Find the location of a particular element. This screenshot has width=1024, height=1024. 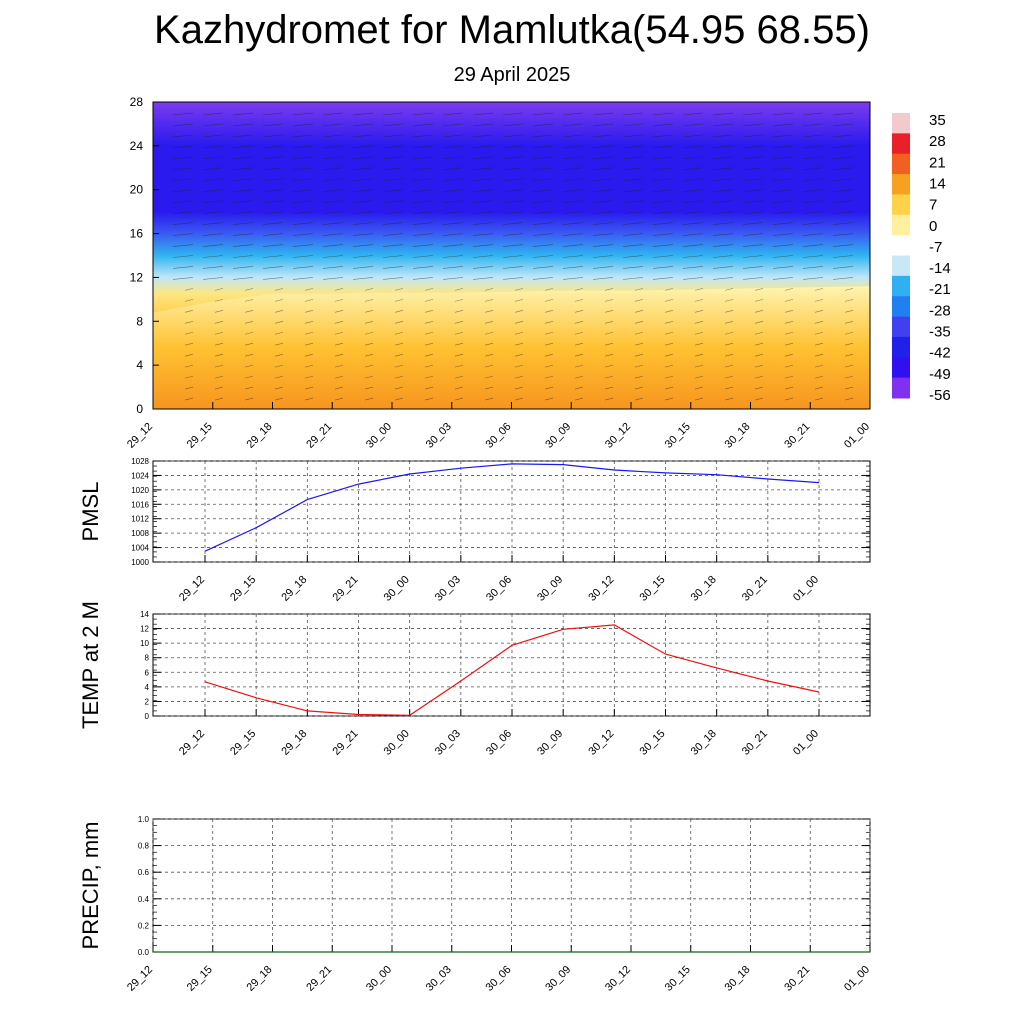

temp-ytick-label: 4 is located at coordinates (147, 687).